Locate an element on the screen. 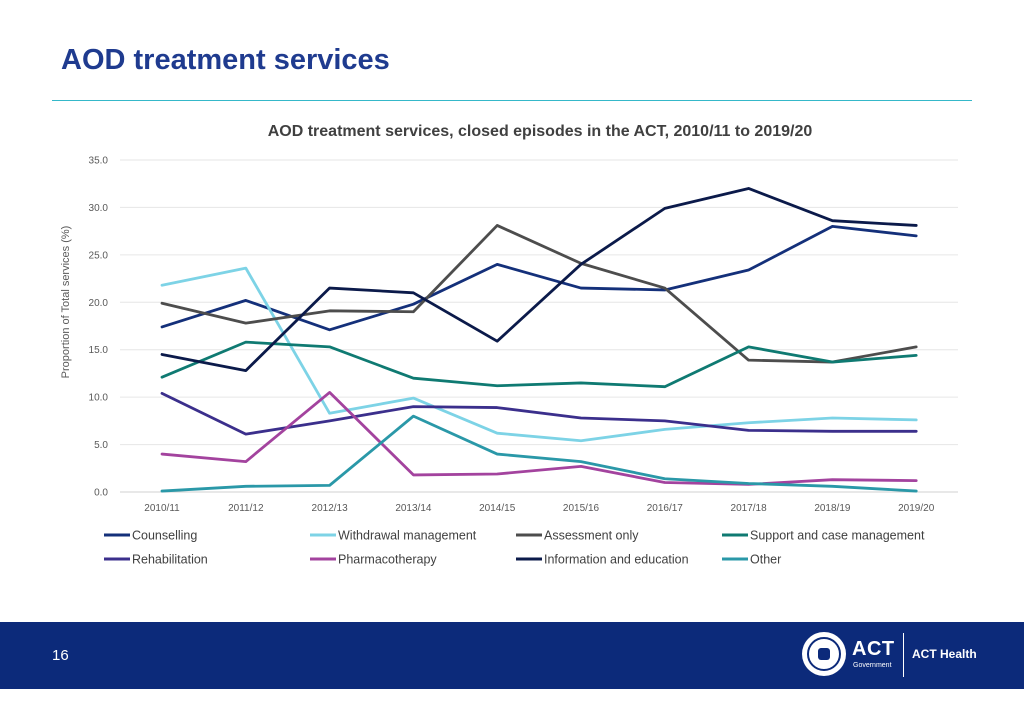 Image resolution: width=1024 pixels, height=709 pixels. seal-ring is located at coordinates (824, 654).